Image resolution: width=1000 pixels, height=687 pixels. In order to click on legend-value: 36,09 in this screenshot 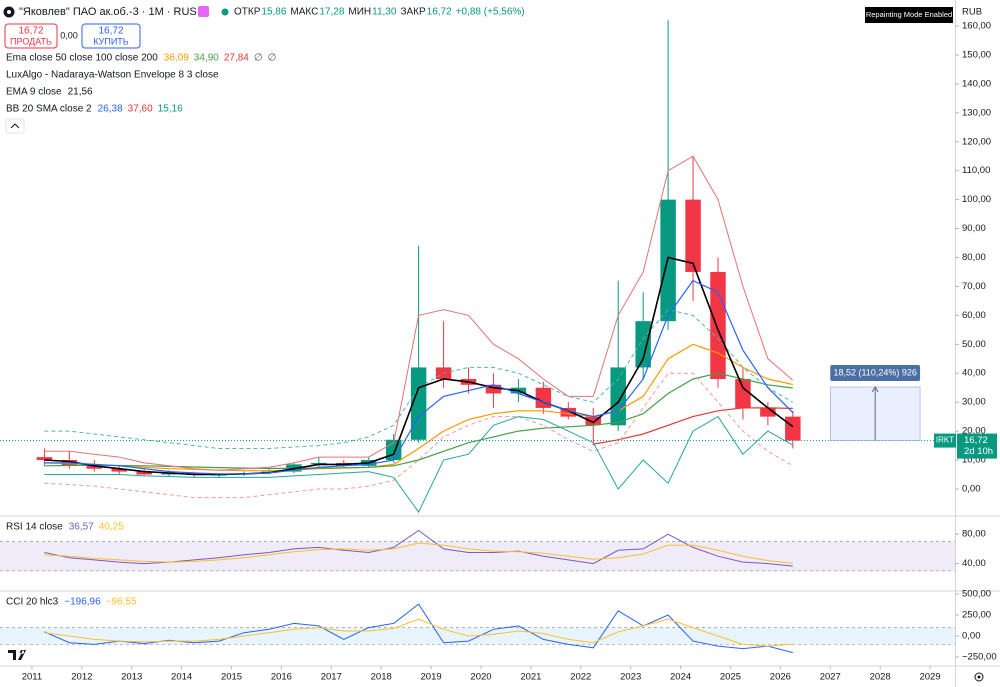, I will do `click(176, 58)`.